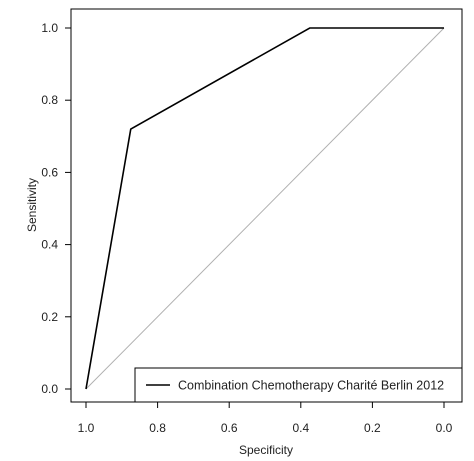 This screenshot has width=474, height=461. I want to click on y-tick-label: 1.0, so click(49, 28).